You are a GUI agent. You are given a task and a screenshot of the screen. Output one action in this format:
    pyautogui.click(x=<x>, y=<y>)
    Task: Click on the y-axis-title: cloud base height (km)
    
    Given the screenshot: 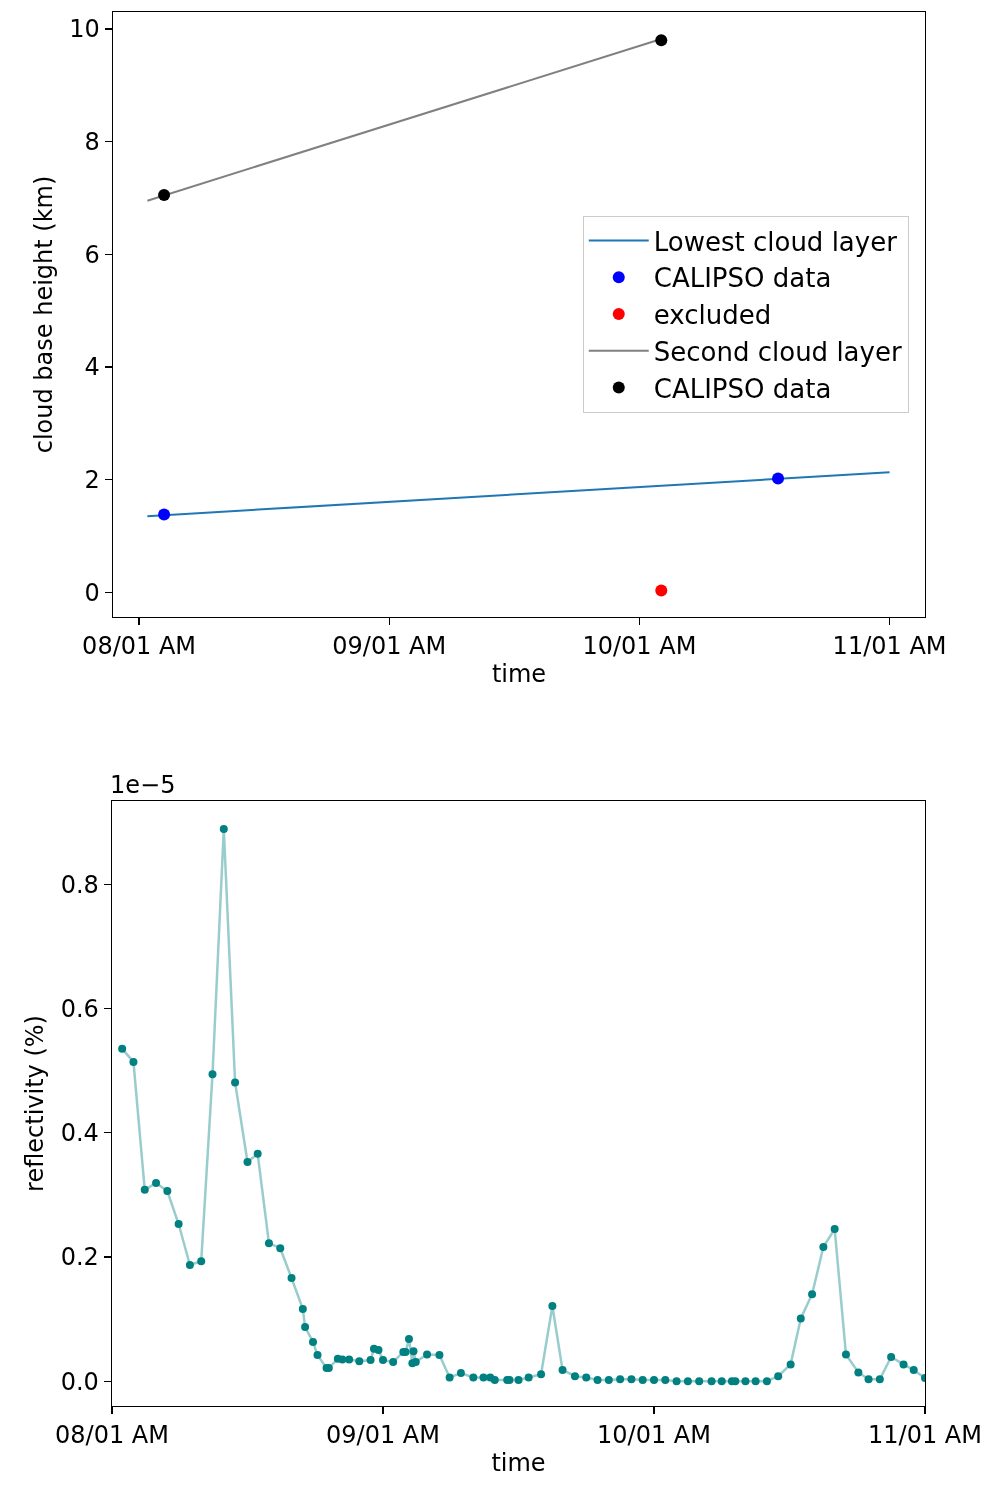 What is the action you would take?
    pyautogui.click(x=43, y=314)
    